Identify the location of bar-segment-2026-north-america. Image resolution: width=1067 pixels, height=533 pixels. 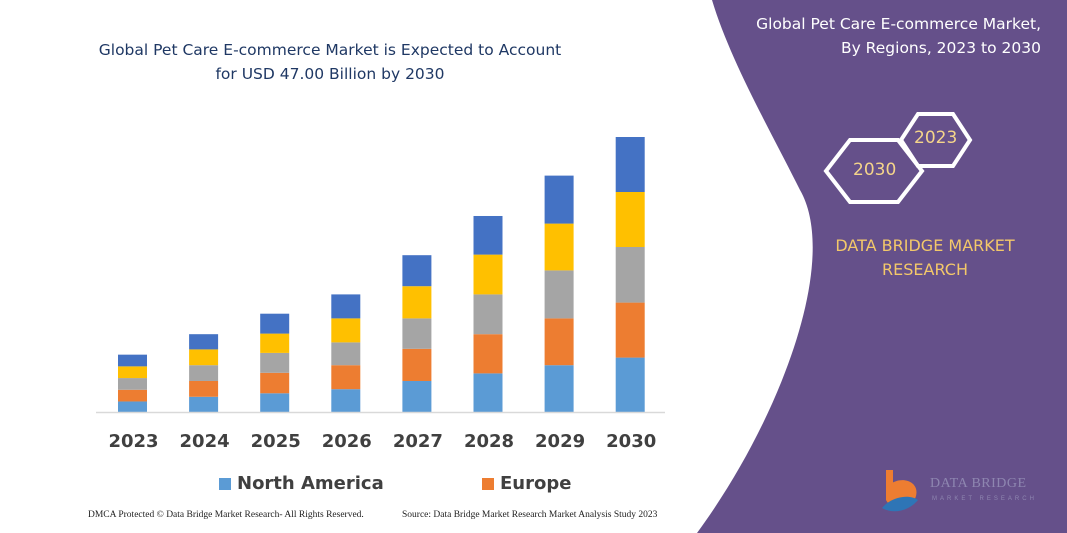
(346, 400).